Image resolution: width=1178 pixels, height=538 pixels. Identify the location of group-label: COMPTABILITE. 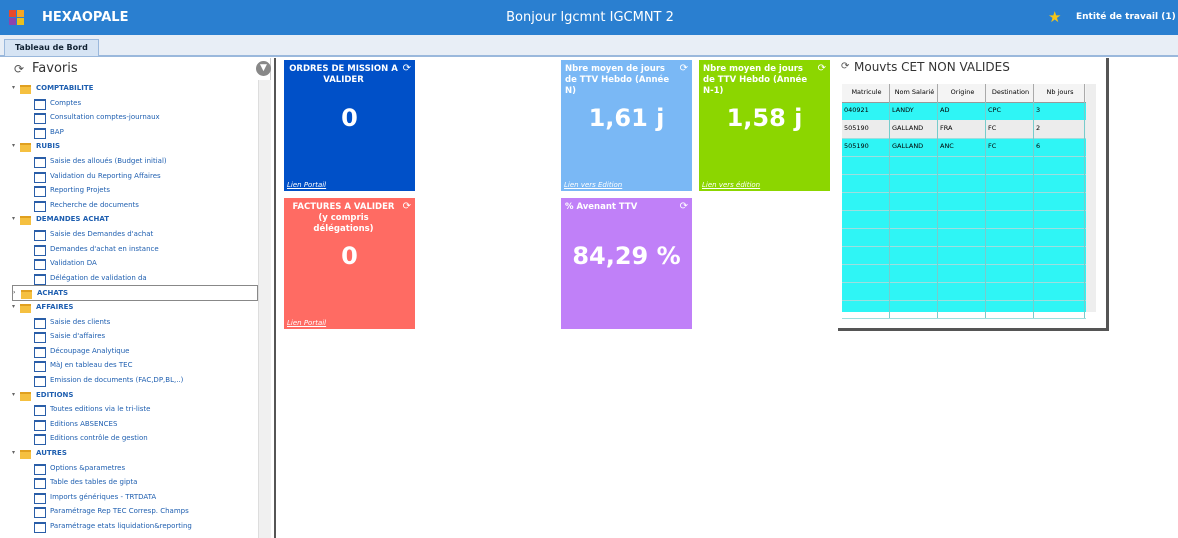
(65, 88).